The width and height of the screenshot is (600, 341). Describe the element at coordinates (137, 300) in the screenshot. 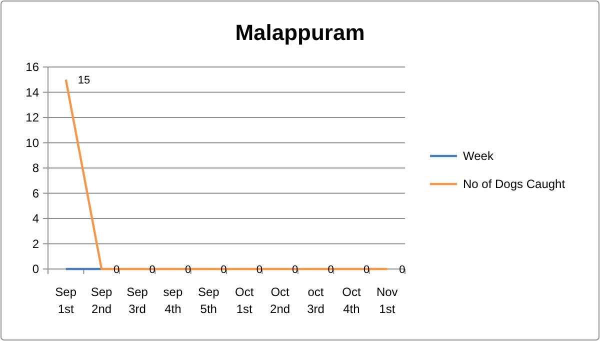

I see `x-tick-label: Sep 3rd` at that location.